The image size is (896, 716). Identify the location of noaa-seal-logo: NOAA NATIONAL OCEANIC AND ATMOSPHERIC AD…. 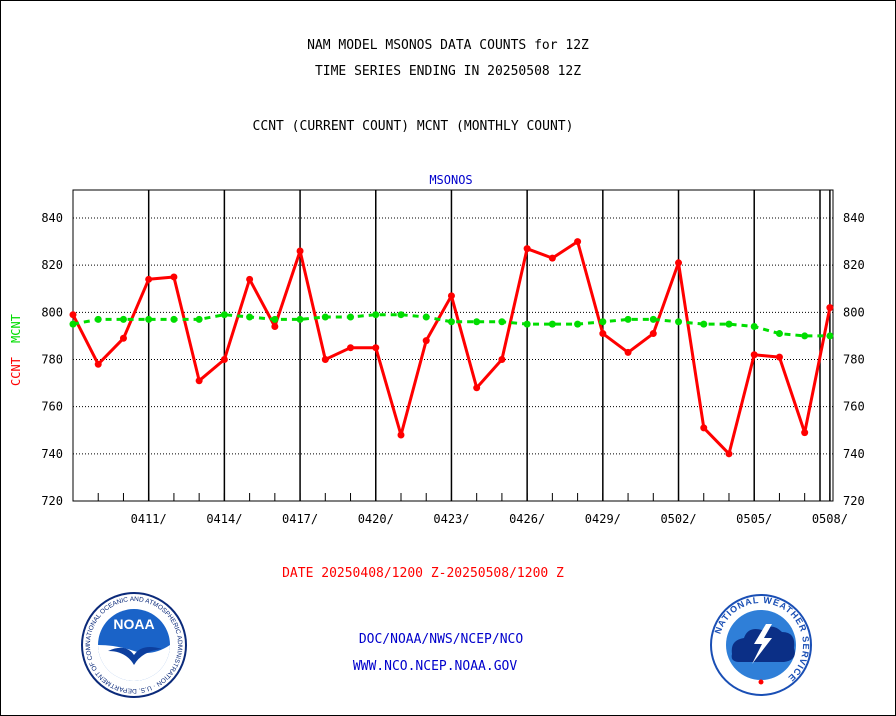
(133, 644).